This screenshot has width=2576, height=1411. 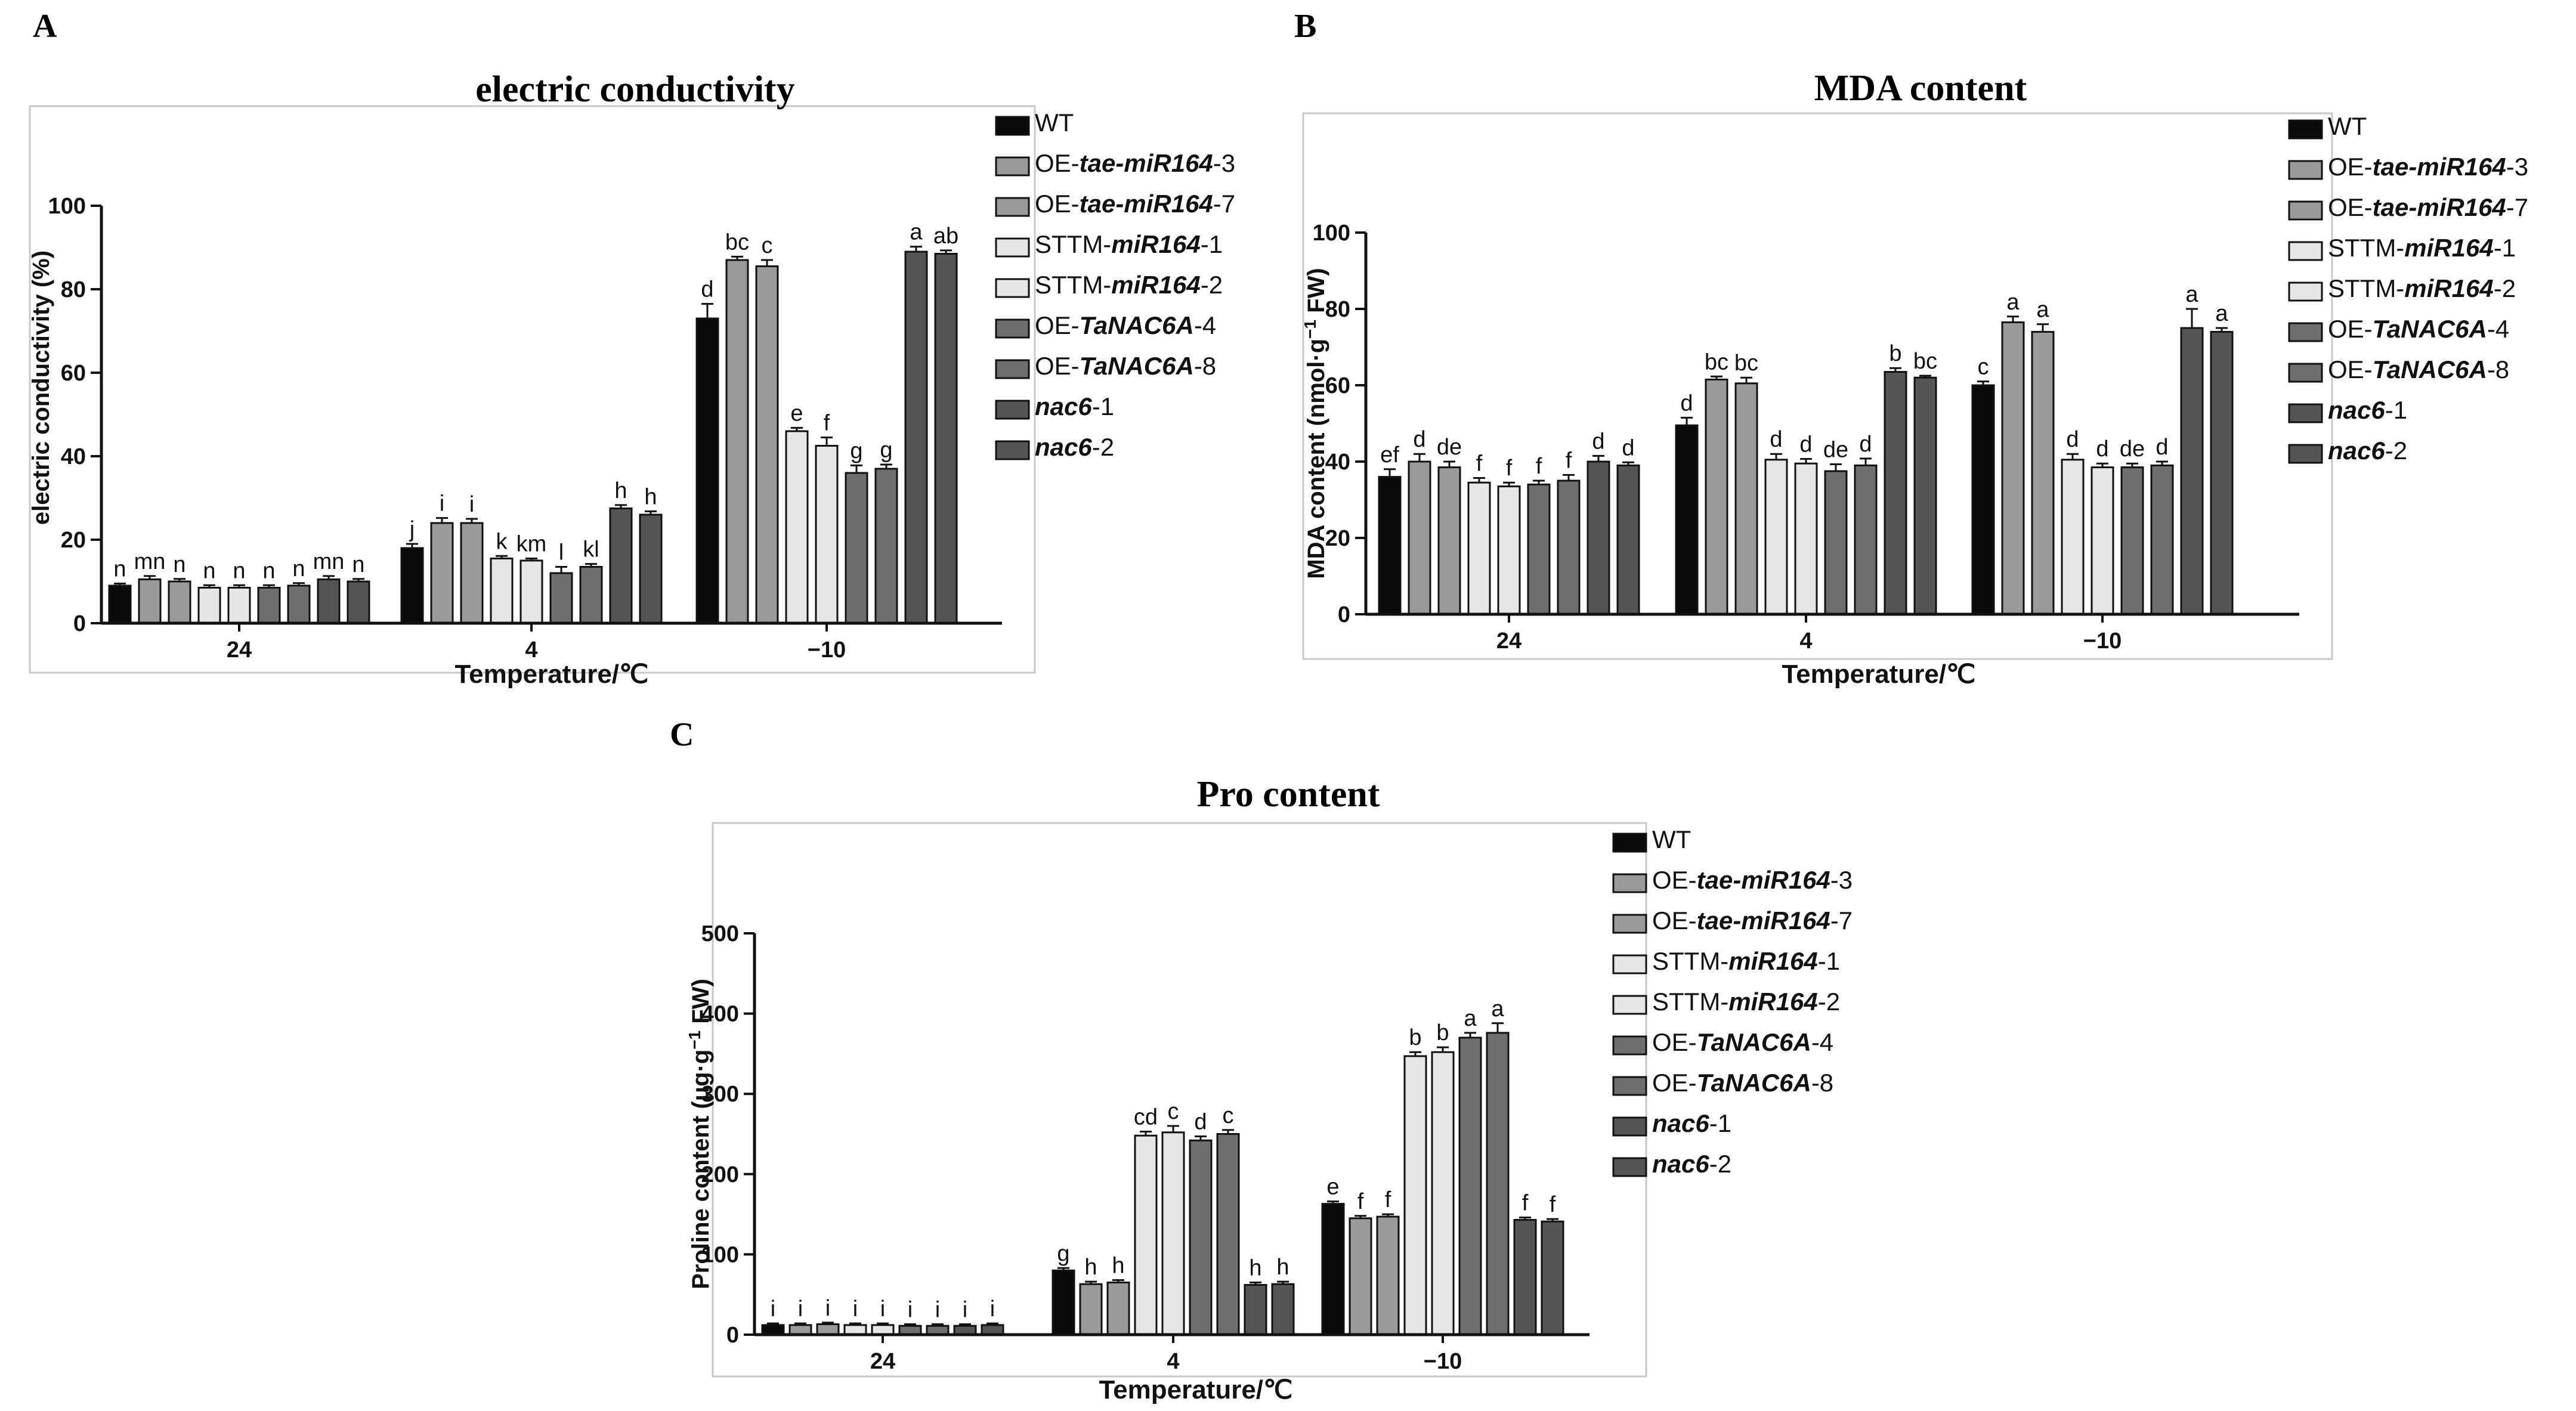 I want to click on chart-c-title: Pro content, so click(x=1288, y=795).